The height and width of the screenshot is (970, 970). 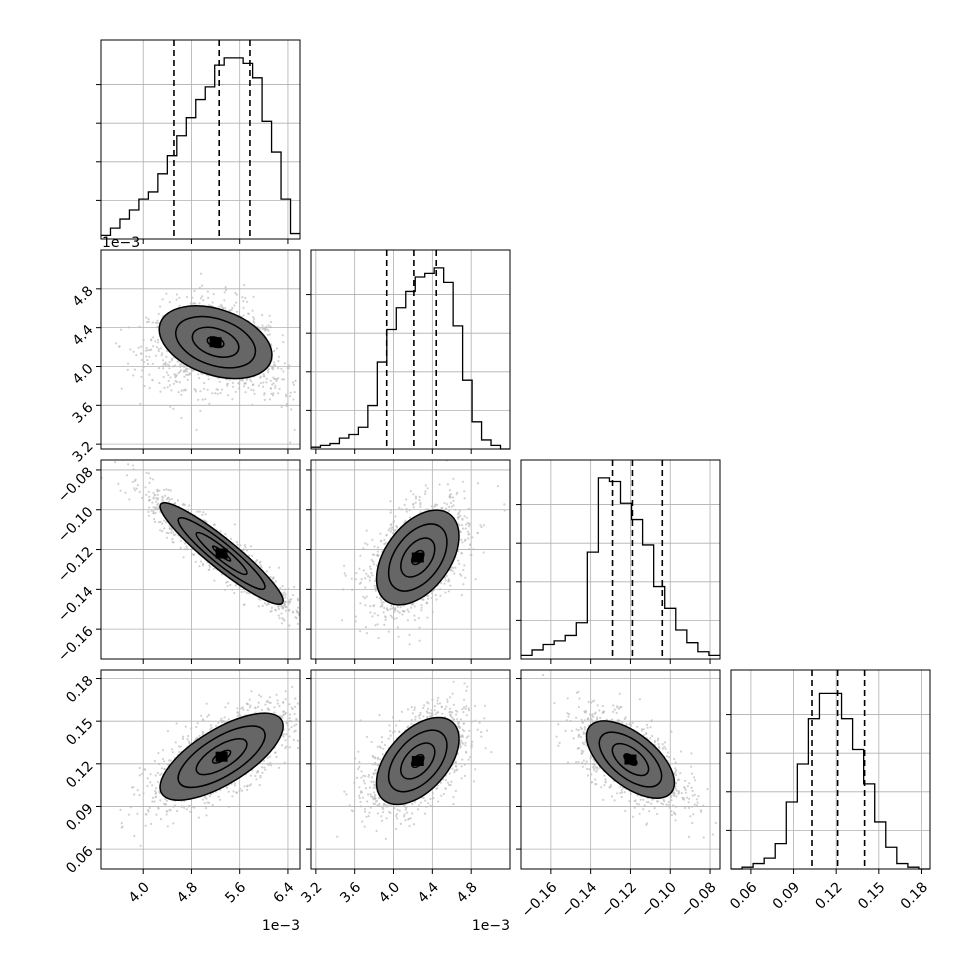 What do you see at coordinates (221, 756) in the screenshot?
I see `contour-line` at bounding box center [221, 756].